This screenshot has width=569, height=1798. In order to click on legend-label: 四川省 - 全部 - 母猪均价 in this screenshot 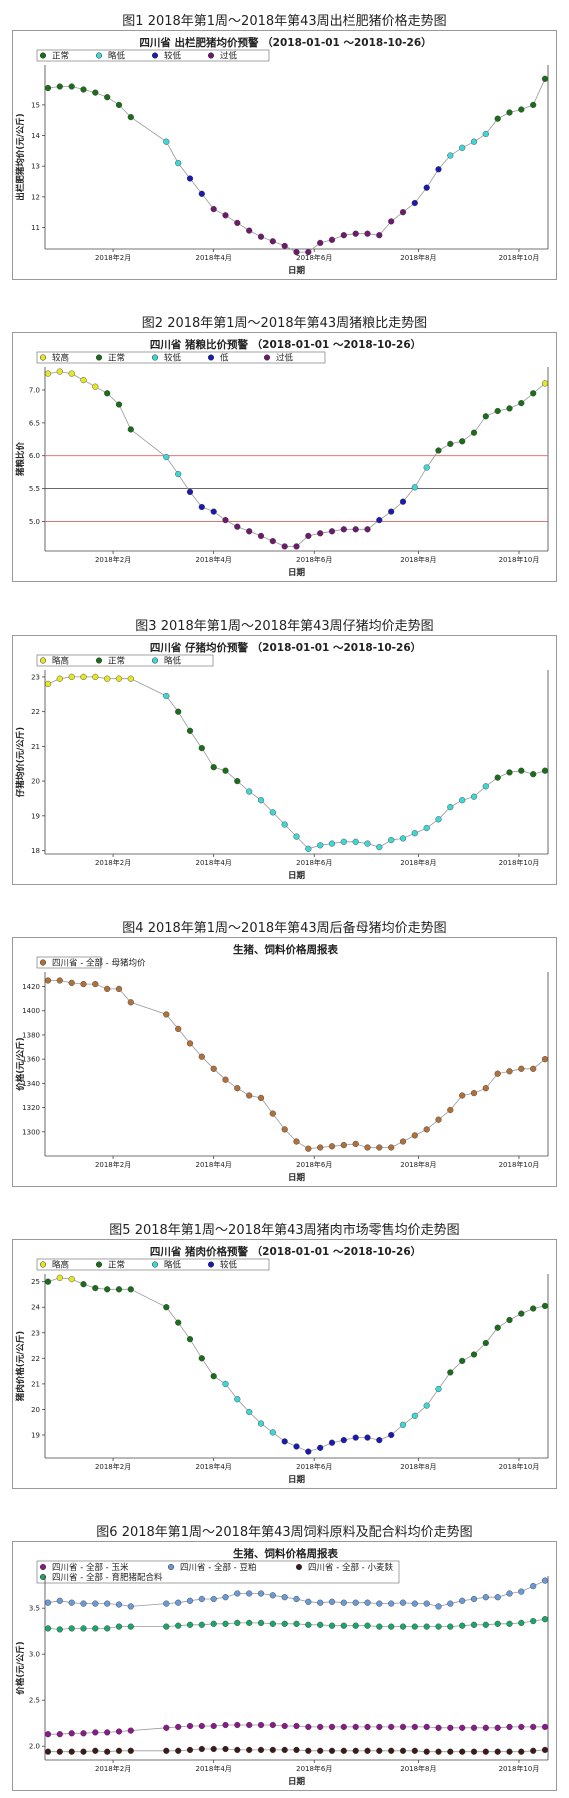, I will do `click(99, 963)`.